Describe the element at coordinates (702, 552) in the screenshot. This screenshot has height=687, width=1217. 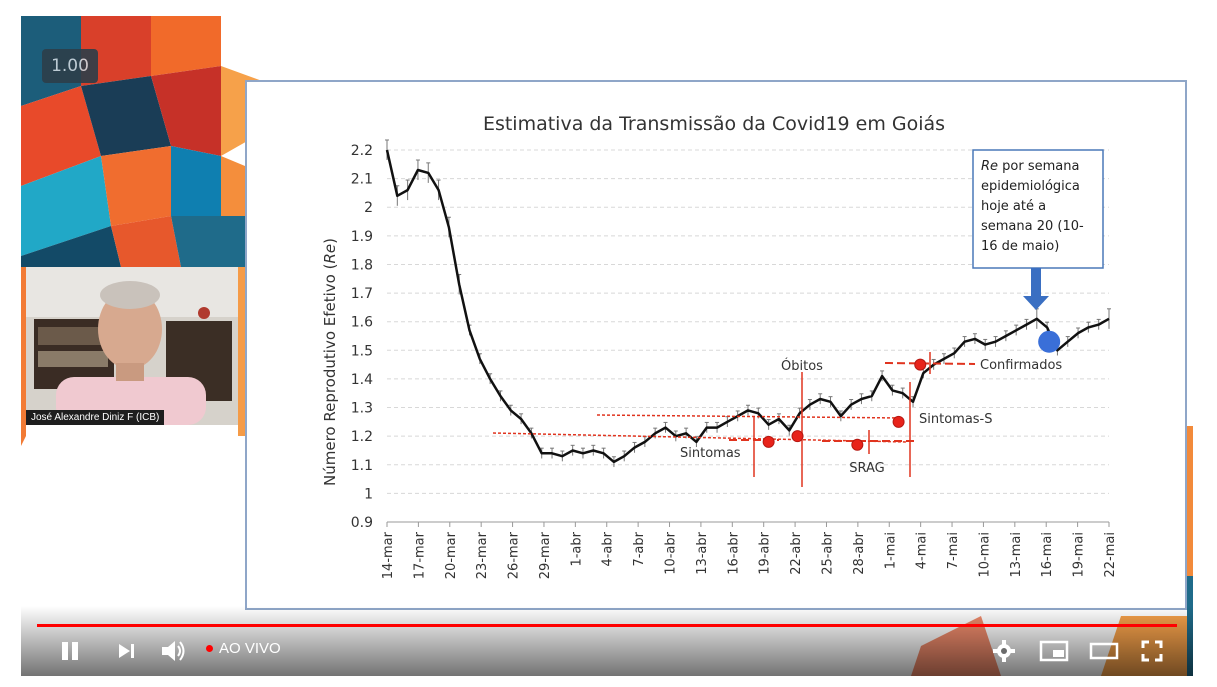
I see `x-tick-label: 13-abr` at that location.